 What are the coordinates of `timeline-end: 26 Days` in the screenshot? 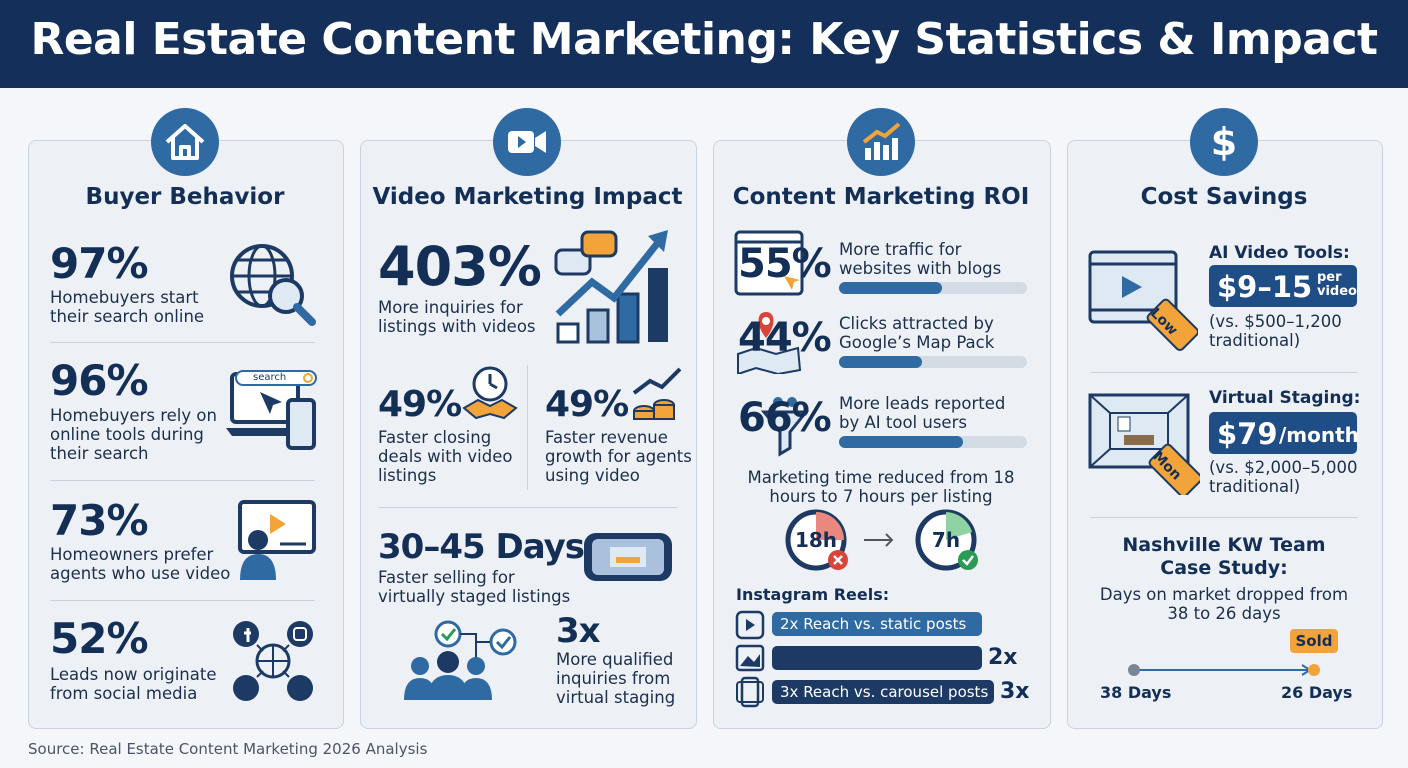 It's located at (1317, 692).